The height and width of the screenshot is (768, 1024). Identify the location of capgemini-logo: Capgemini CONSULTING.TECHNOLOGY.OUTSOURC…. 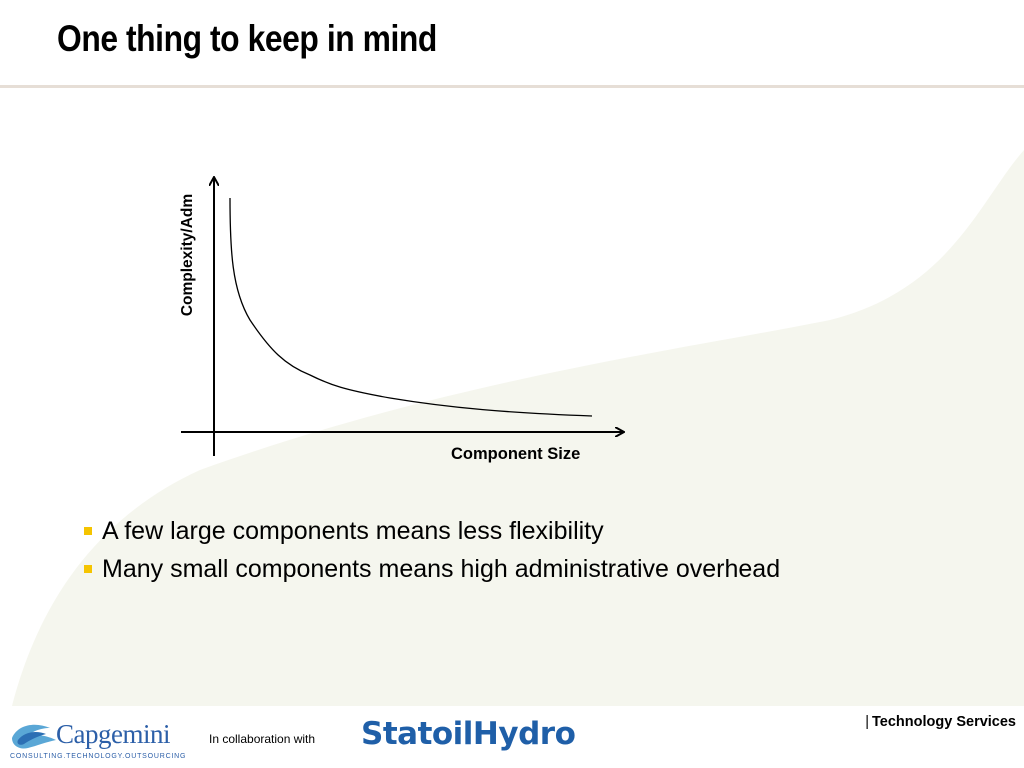
(96, 741).